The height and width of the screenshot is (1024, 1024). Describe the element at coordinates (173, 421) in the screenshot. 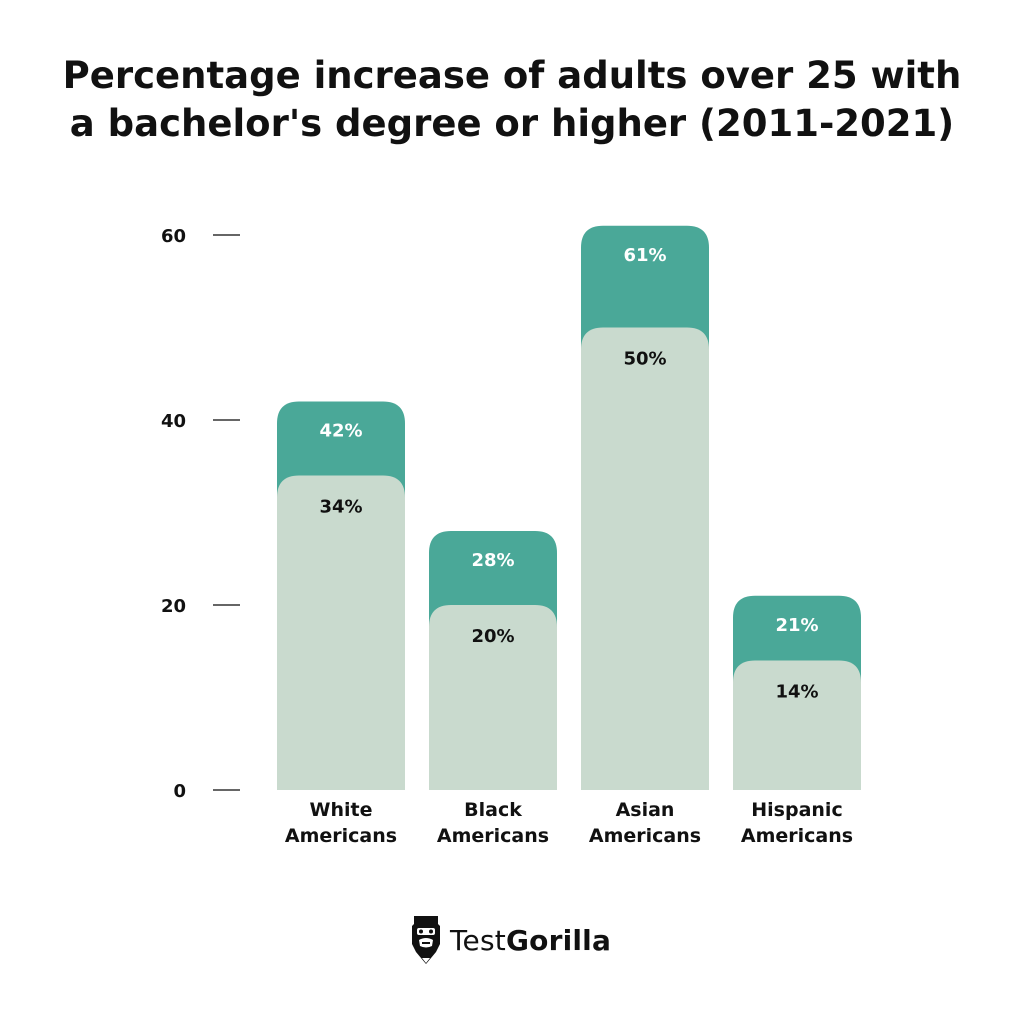

I see `y-tick-label: 40` at that location.